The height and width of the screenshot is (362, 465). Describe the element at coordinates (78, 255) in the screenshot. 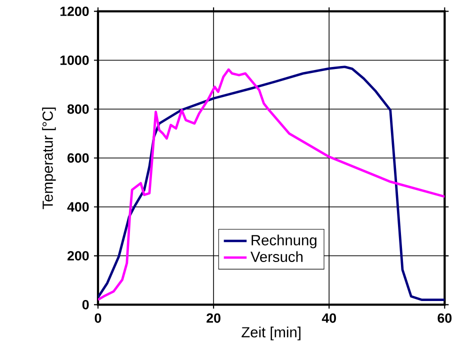

I see `y-tick-label: 200` at that location.